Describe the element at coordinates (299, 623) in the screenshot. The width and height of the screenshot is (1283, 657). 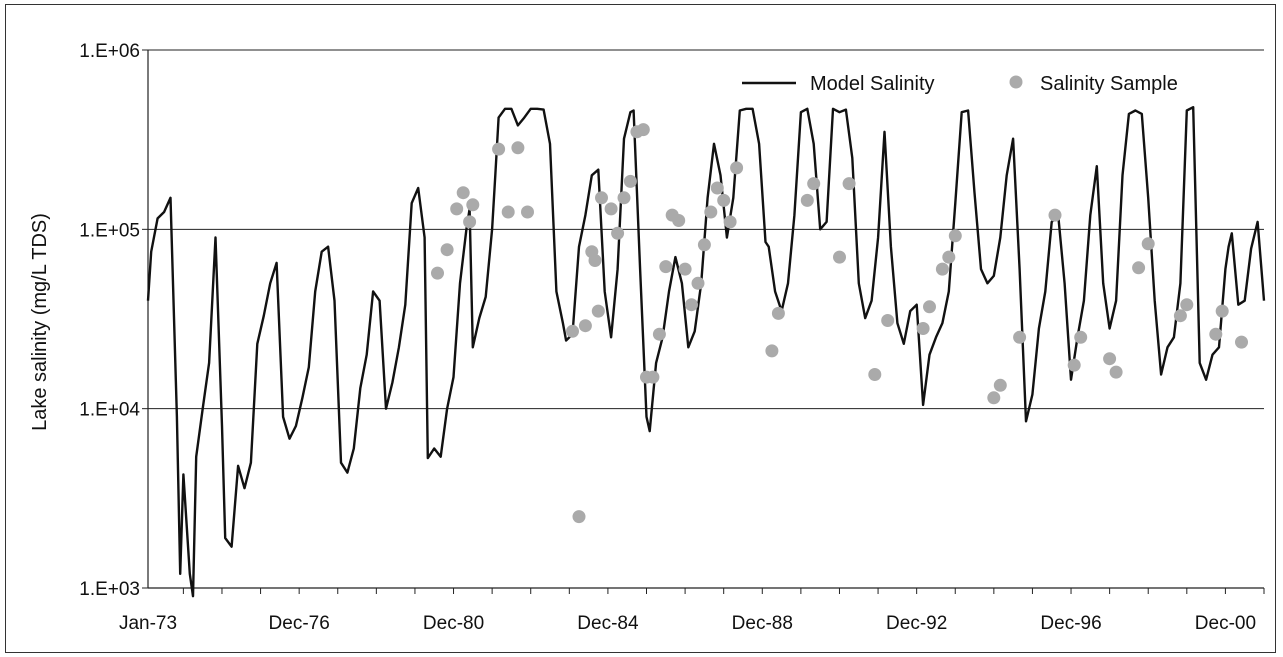
I see `x-tick-label: Dec-76` at that location.